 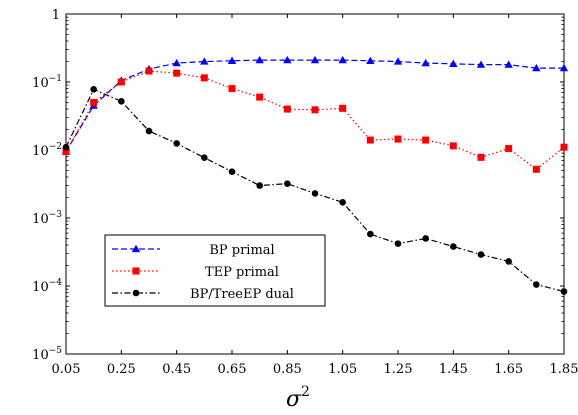 What do you see at coordinates (242, 294) in the screenshot?
I see `legend-label: BP/TreeEP dual` at bounding box center [242, 294].